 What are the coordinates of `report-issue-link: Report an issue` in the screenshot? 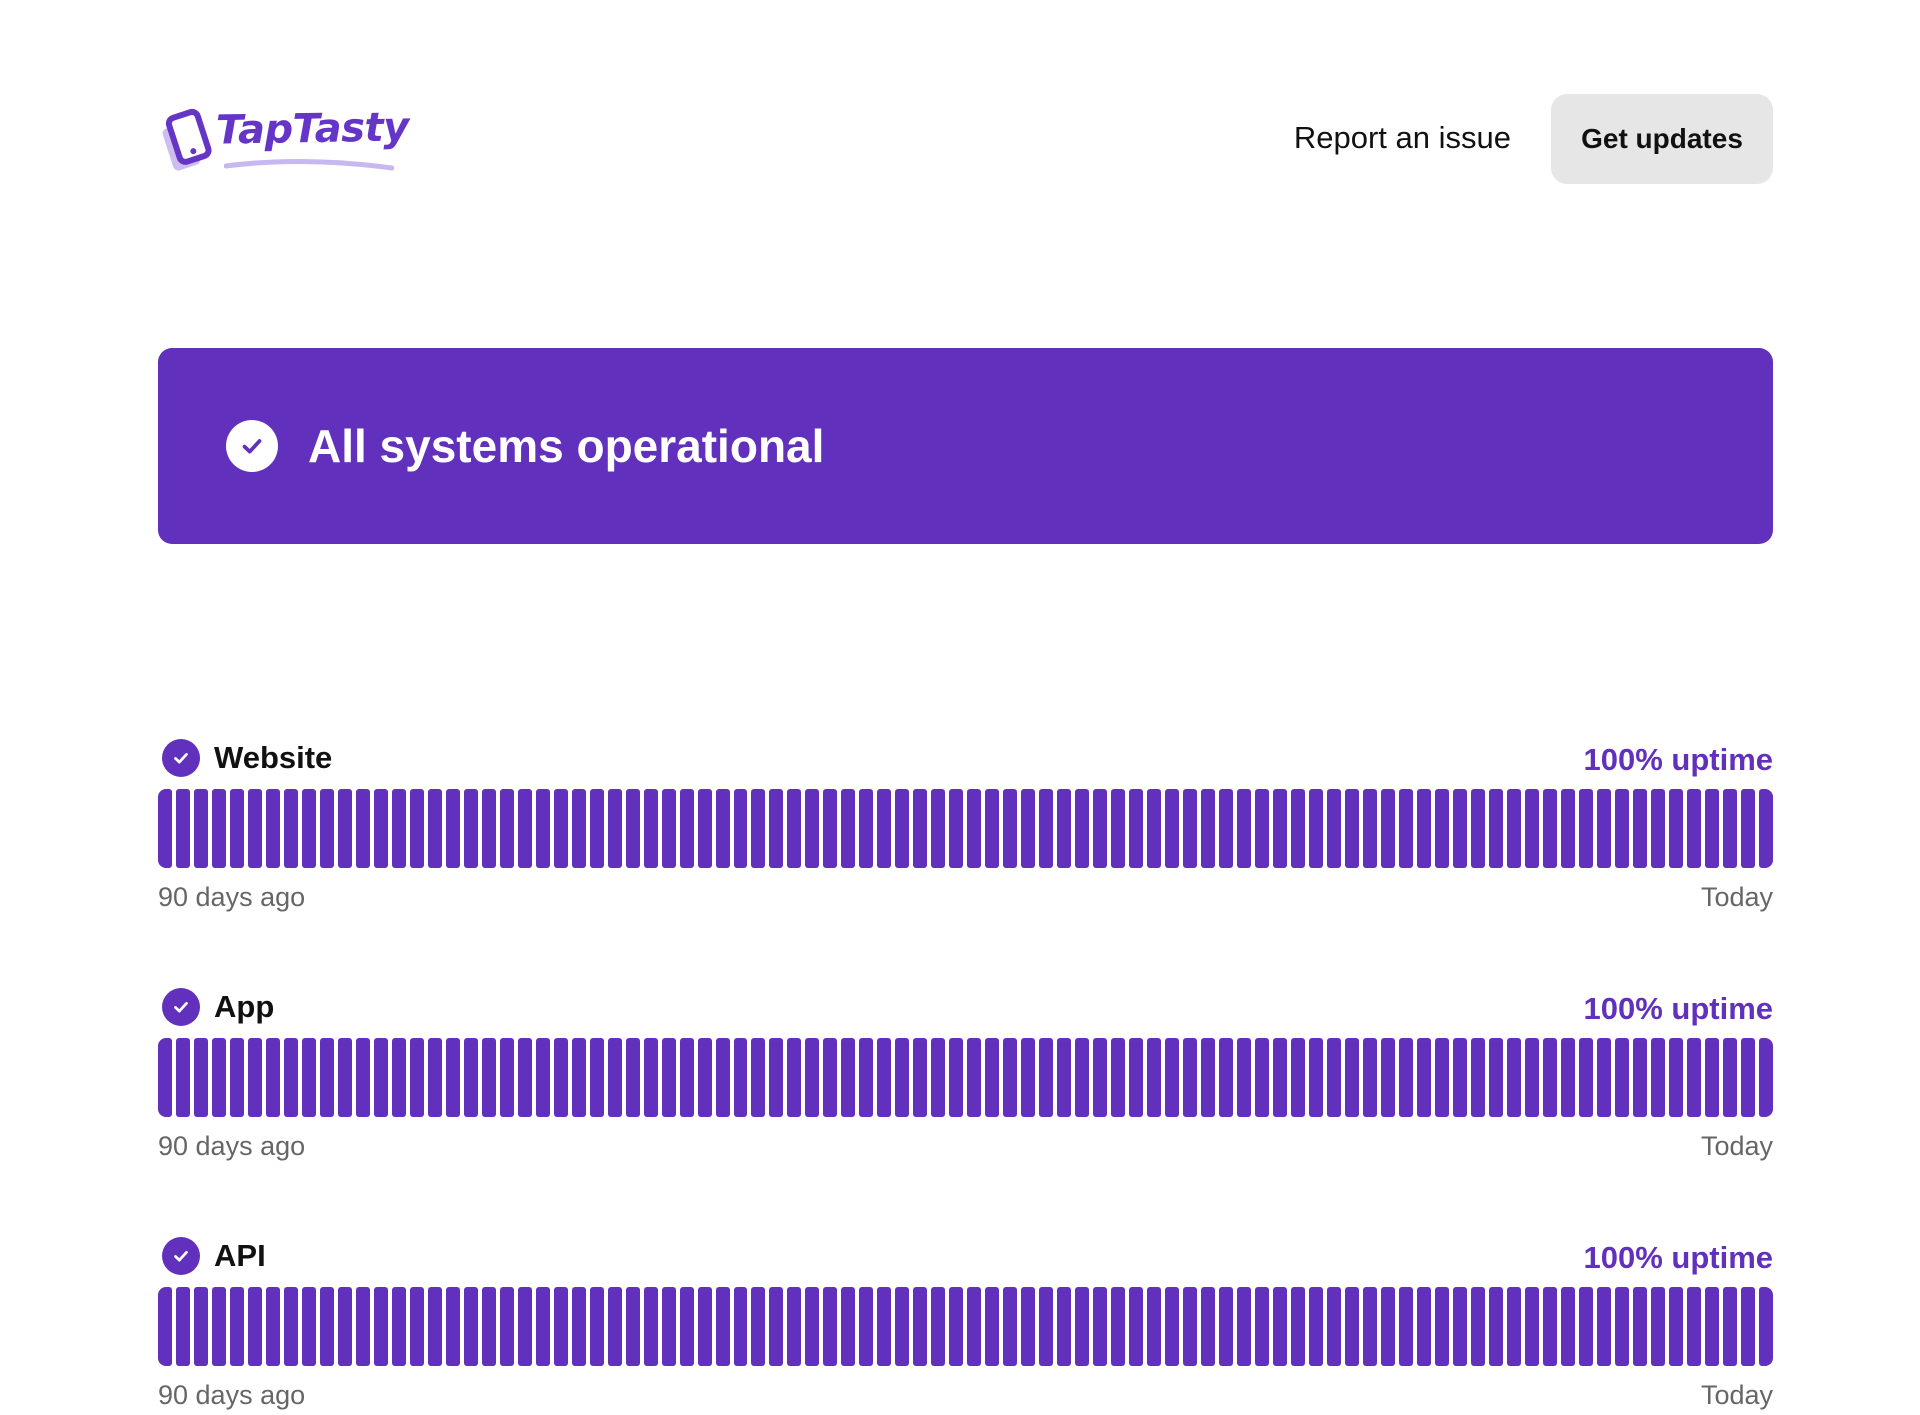 It's located at (1402, 137).